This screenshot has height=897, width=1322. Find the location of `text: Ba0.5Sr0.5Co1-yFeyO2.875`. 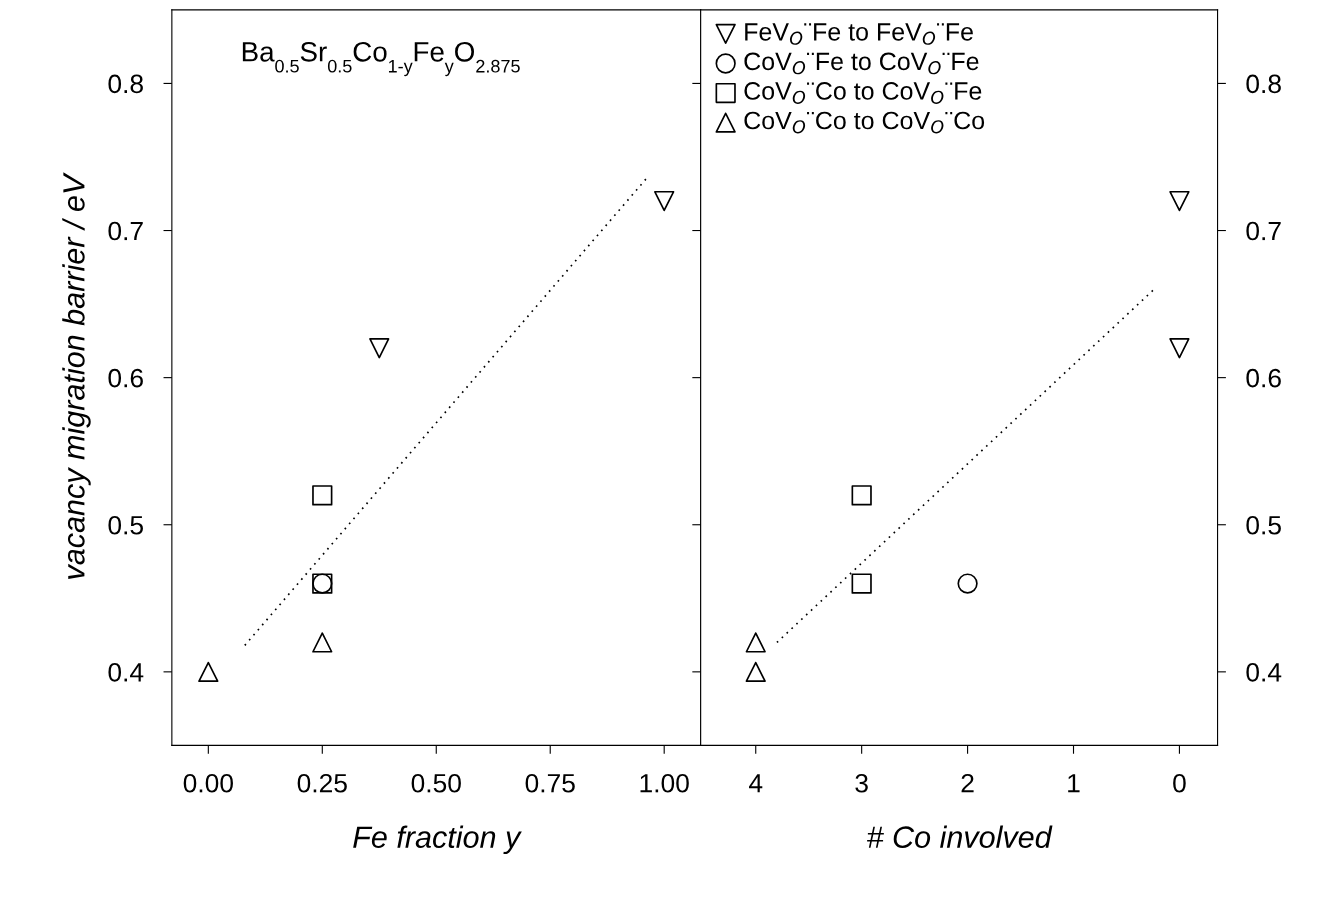

text: Ba0.5Sr0.5Co1-yFeyO2.875 is located at coordinates (381, 59).